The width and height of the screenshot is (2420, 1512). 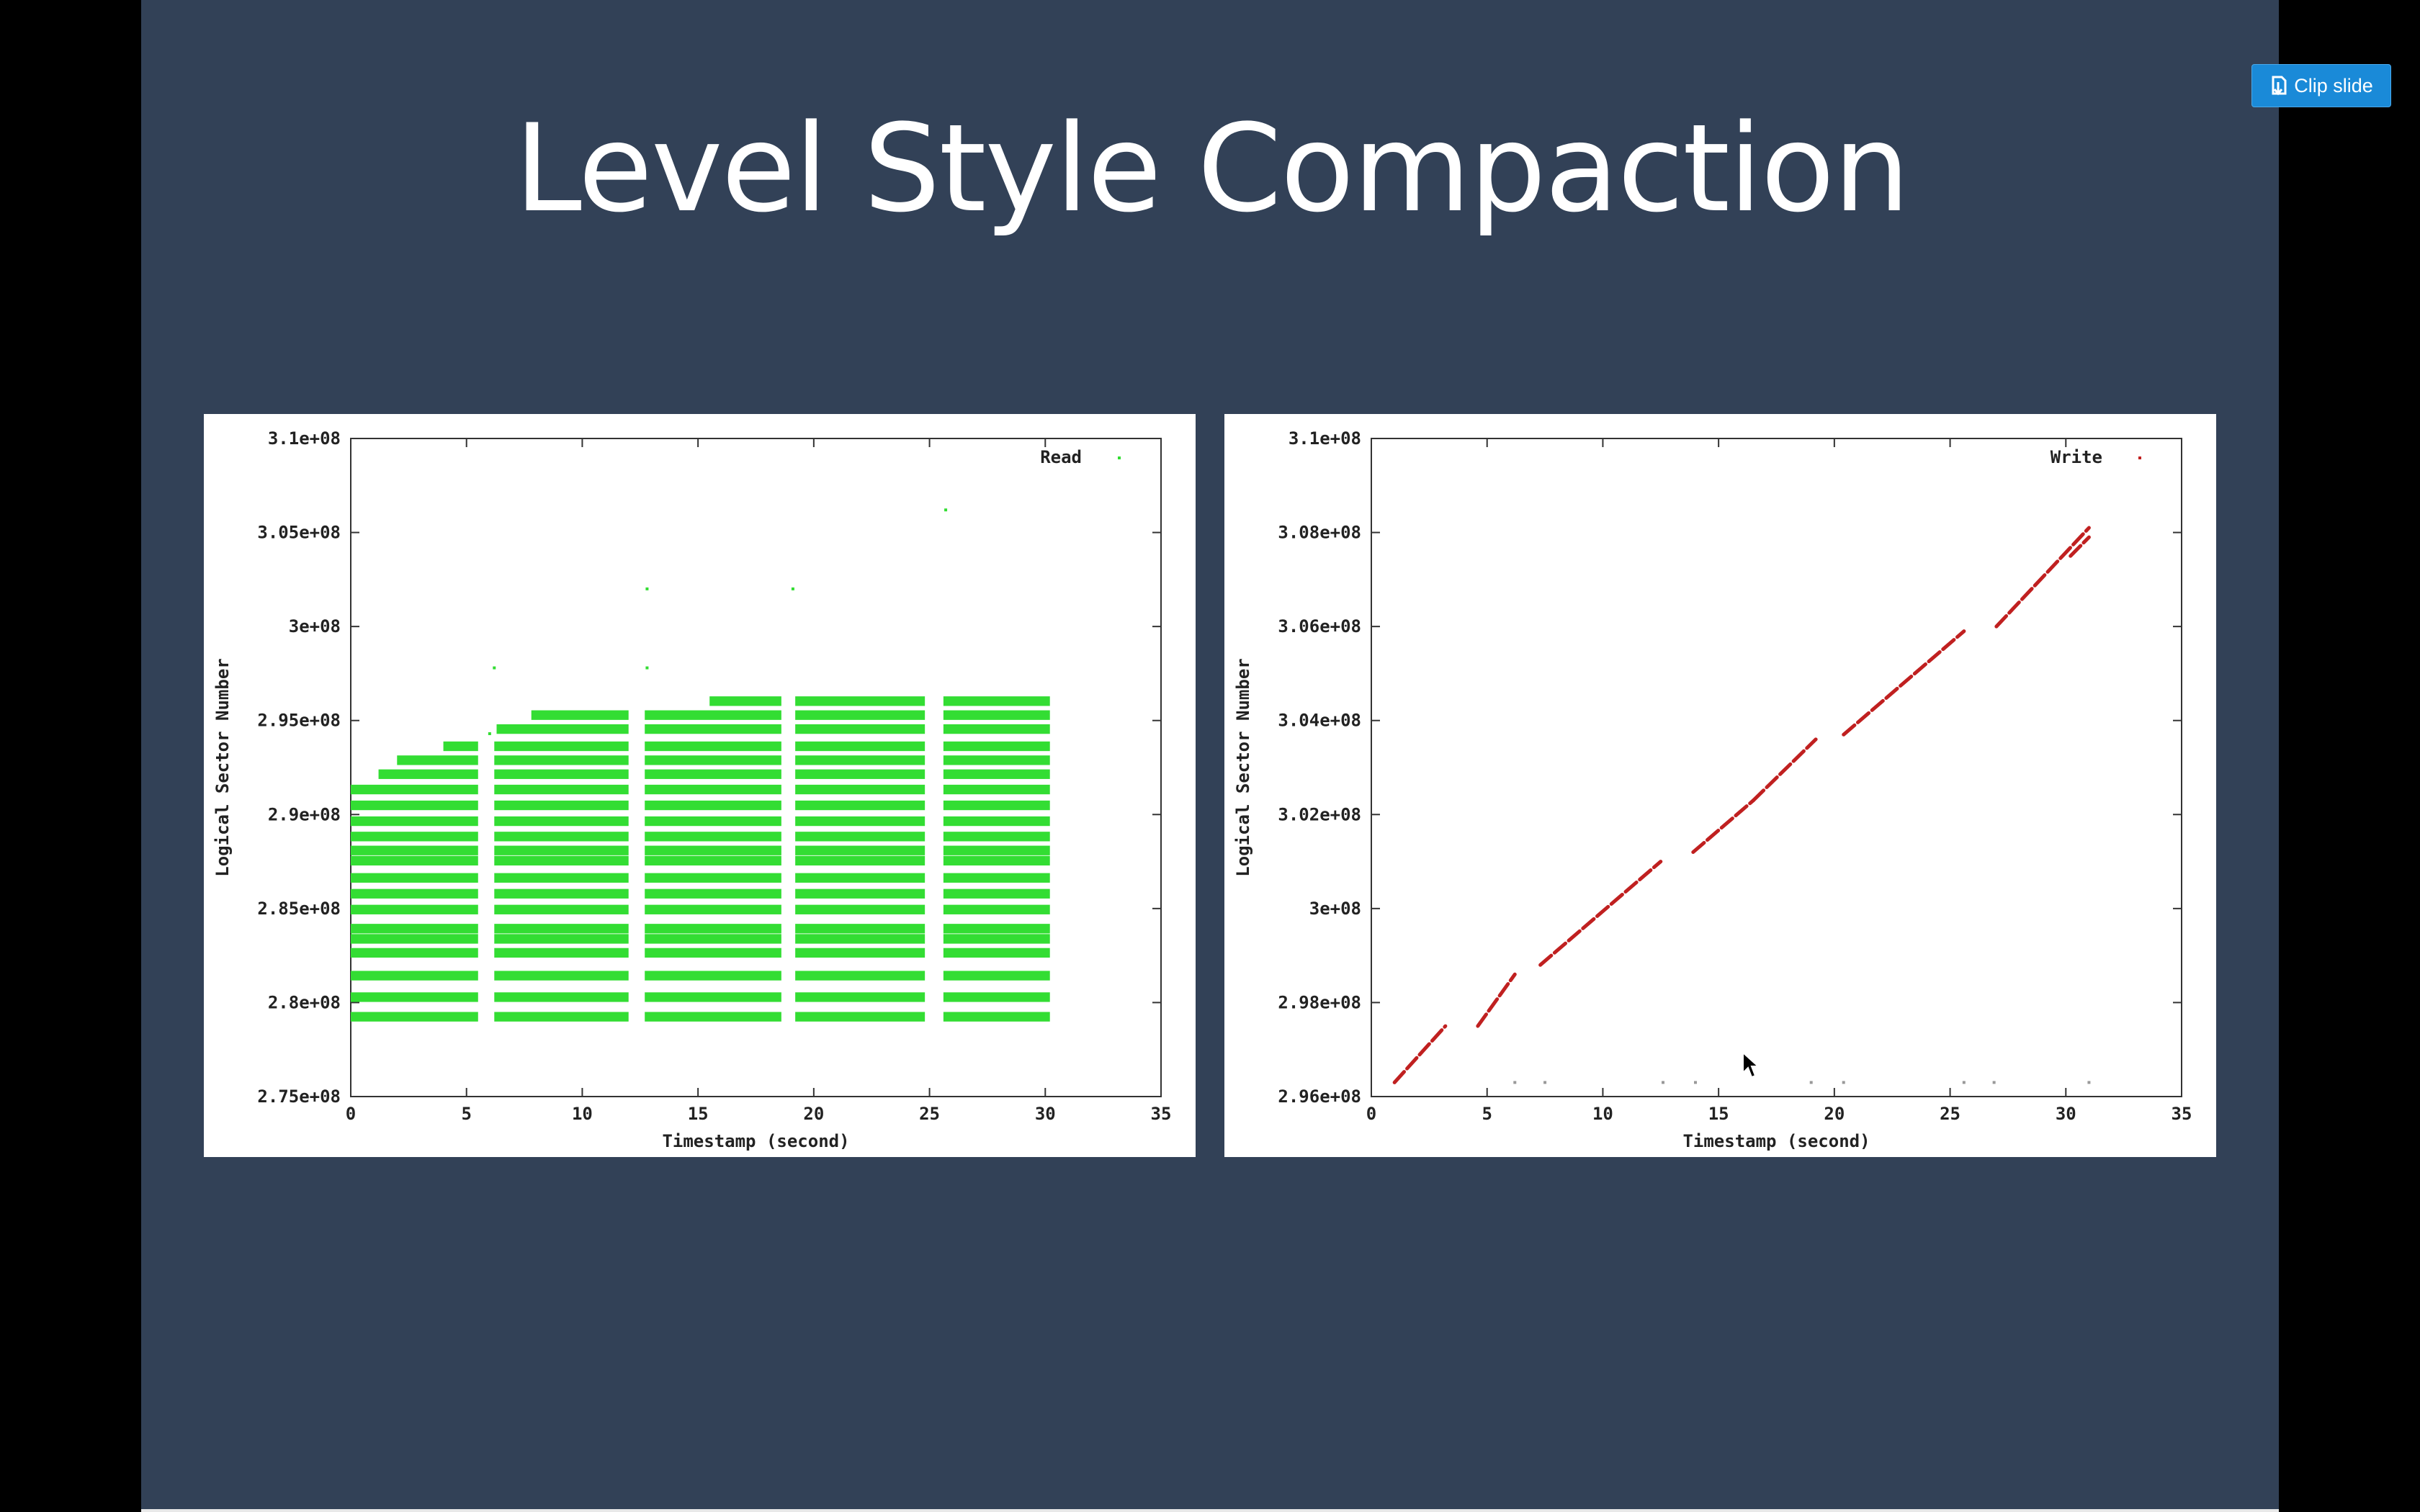 I want to click on y-tick-label: 3.05e+08, so click(x=299, y=533).